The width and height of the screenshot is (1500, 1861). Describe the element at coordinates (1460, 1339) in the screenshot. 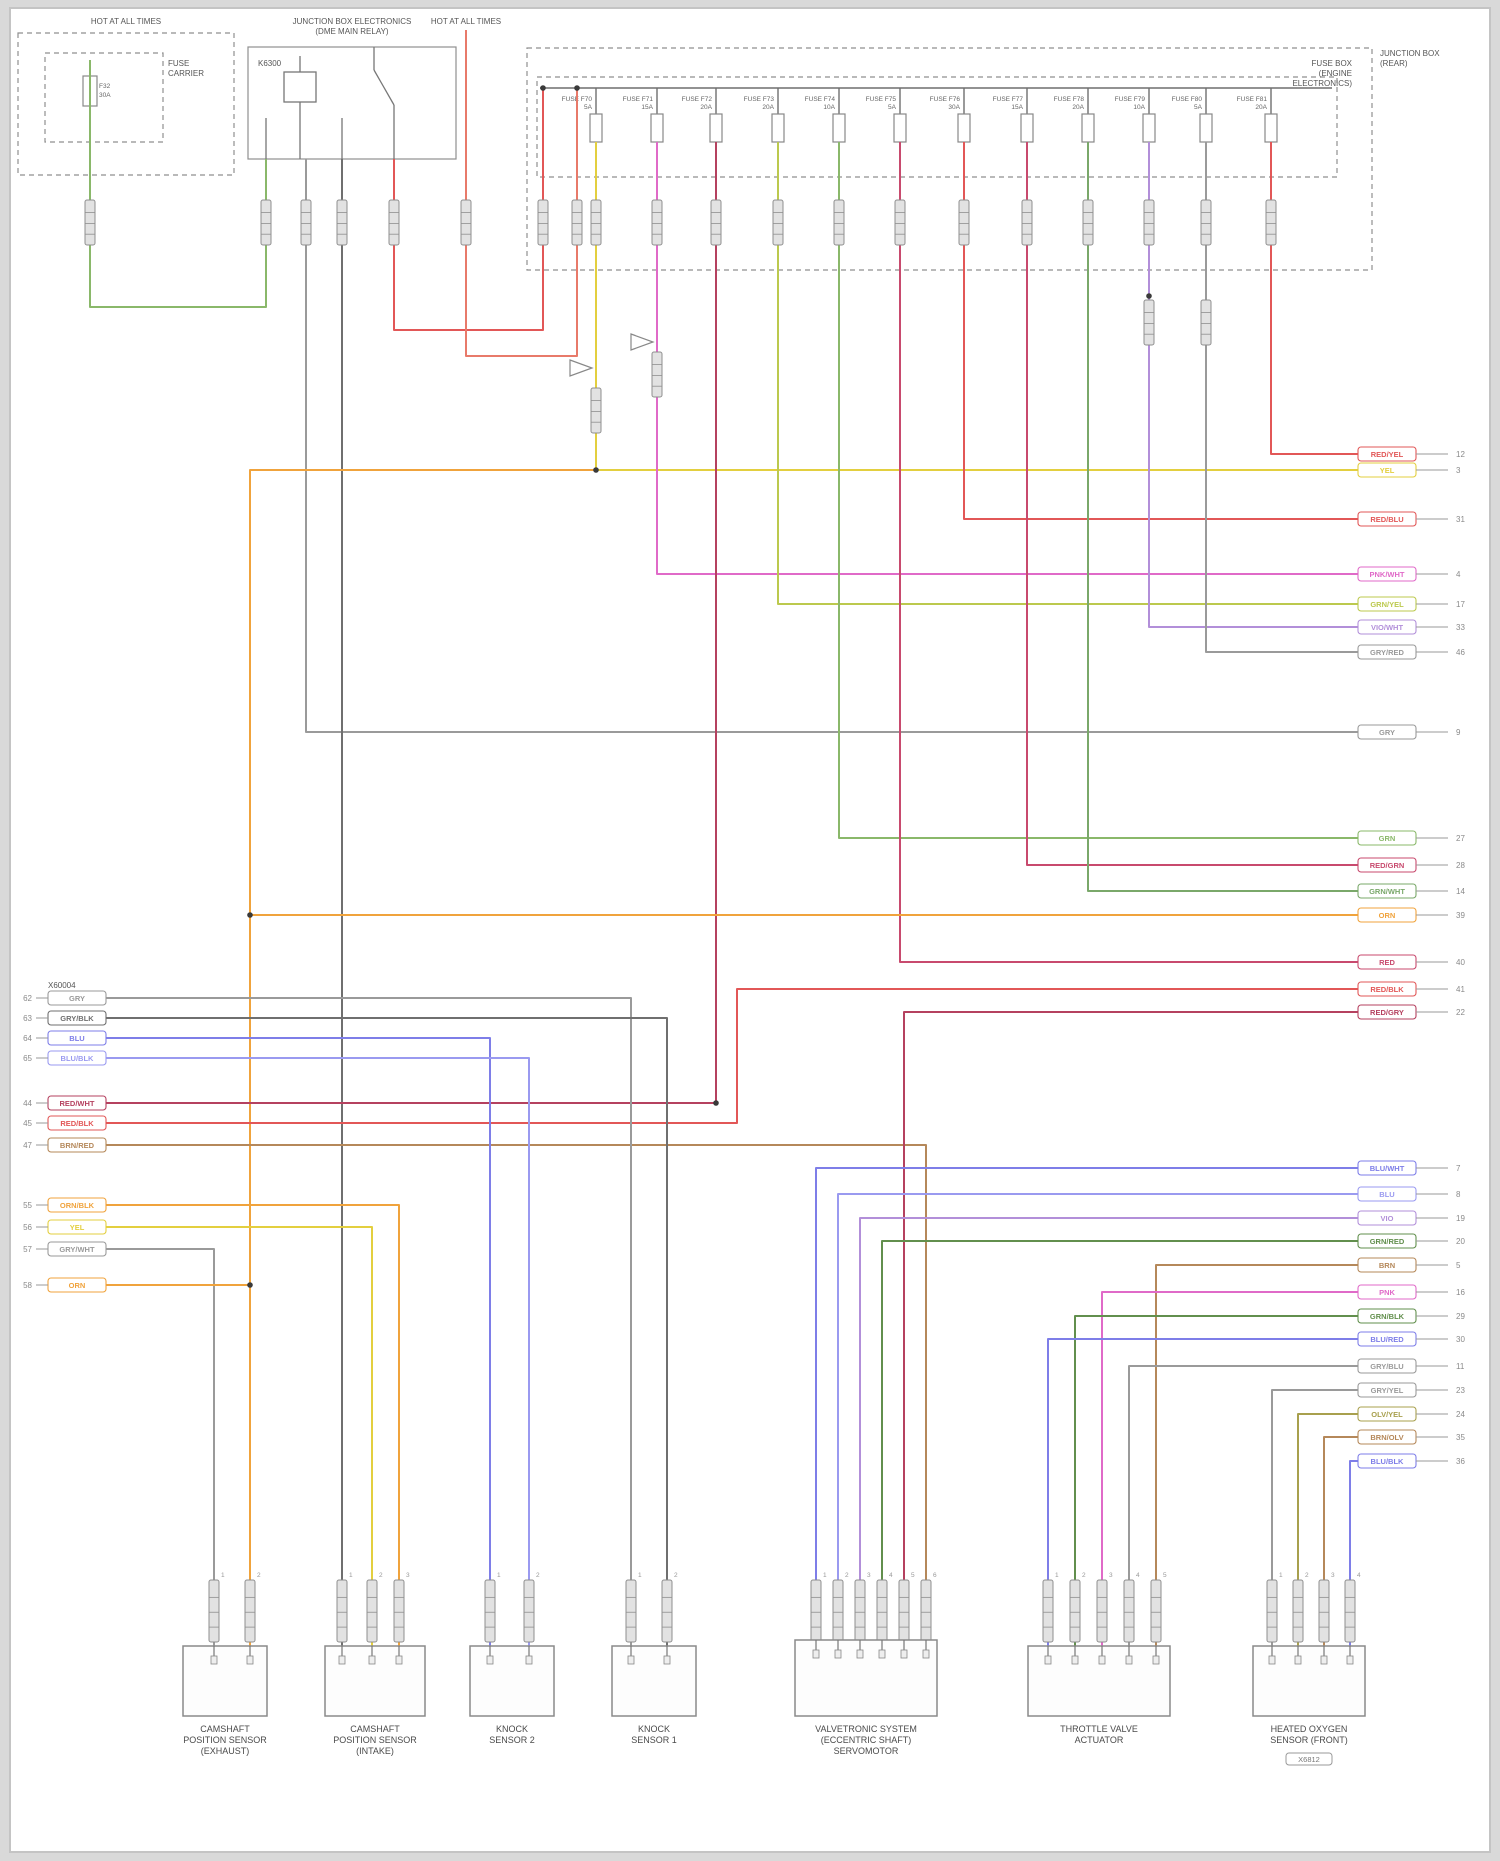

I see `pin-number: 30` at that location.